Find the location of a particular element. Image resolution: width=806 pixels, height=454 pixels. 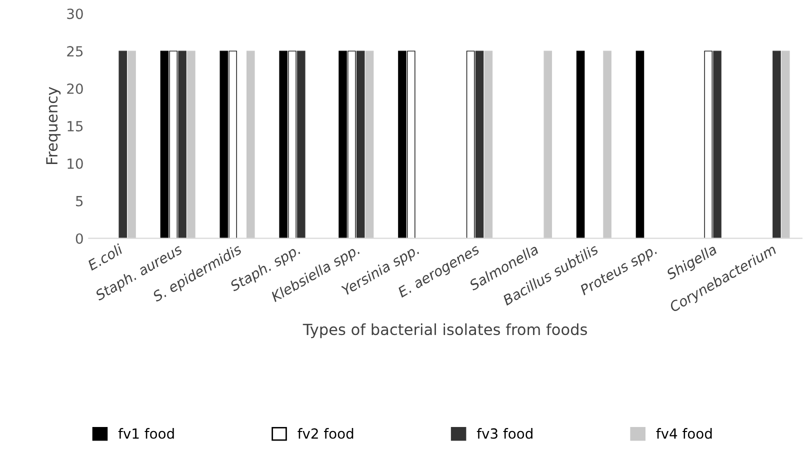

y-tick-label: 20 is located at coordinates (75, 89).